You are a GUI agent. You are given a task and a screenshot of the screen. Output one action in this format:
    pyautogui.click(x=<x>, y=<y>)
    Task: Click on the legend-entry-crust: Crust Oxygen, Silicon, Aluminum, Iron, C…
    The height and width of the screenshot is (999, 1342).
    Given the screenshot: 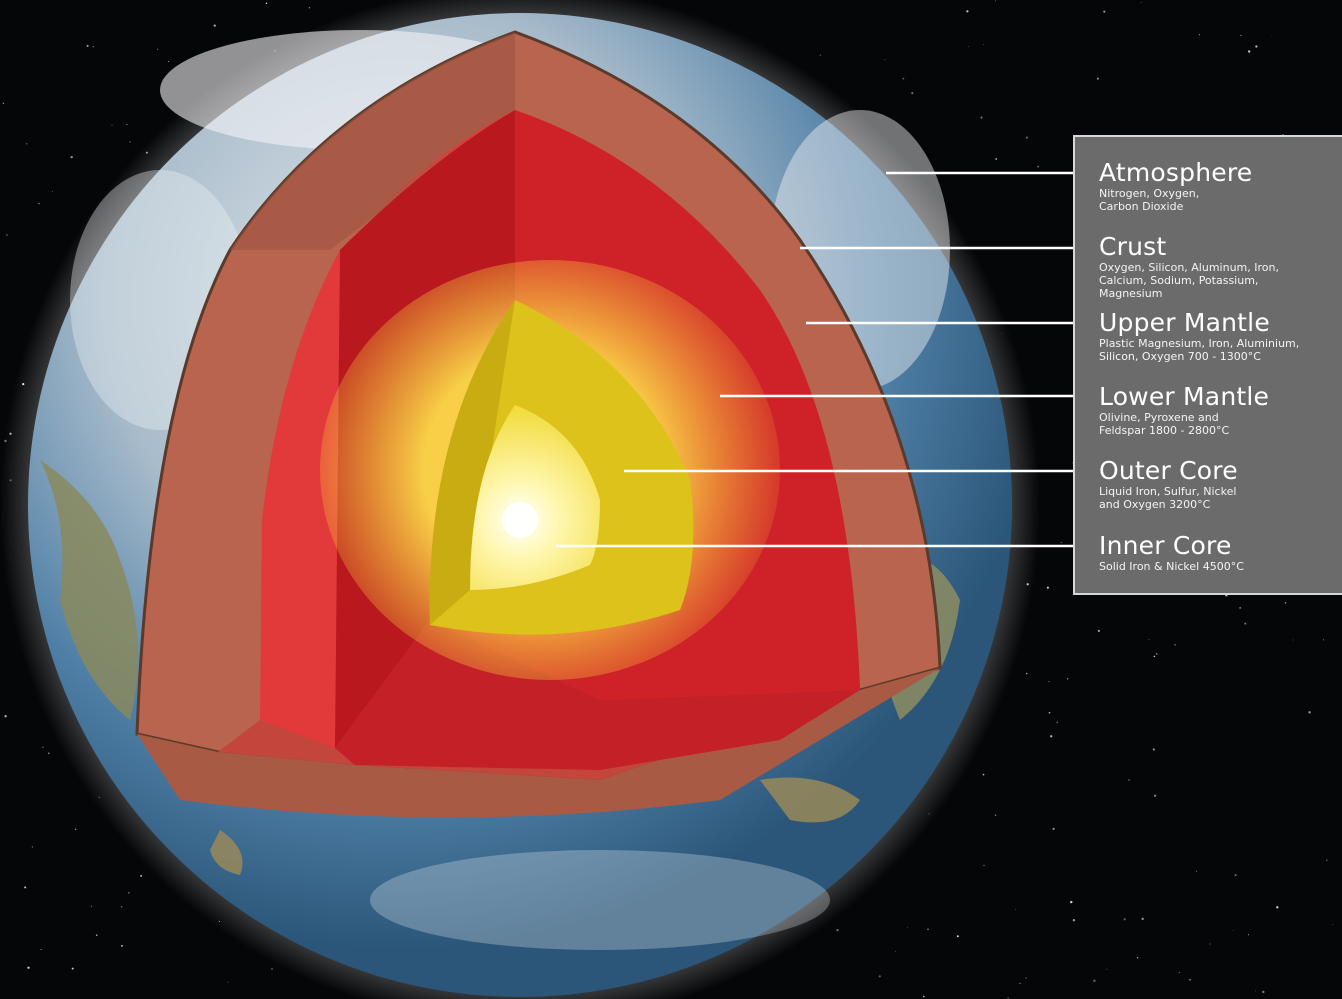 What is the action you would take?
    pyautogui.click(x=1219, y=266)
    